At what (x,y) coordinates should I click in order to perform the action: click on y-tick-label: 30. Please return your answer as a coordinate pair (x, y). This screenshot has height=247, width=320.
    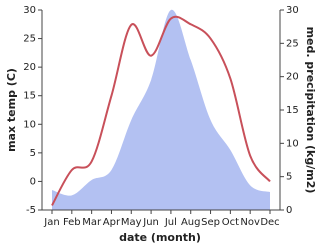
    Looking at the image, I should click on (29, 10).